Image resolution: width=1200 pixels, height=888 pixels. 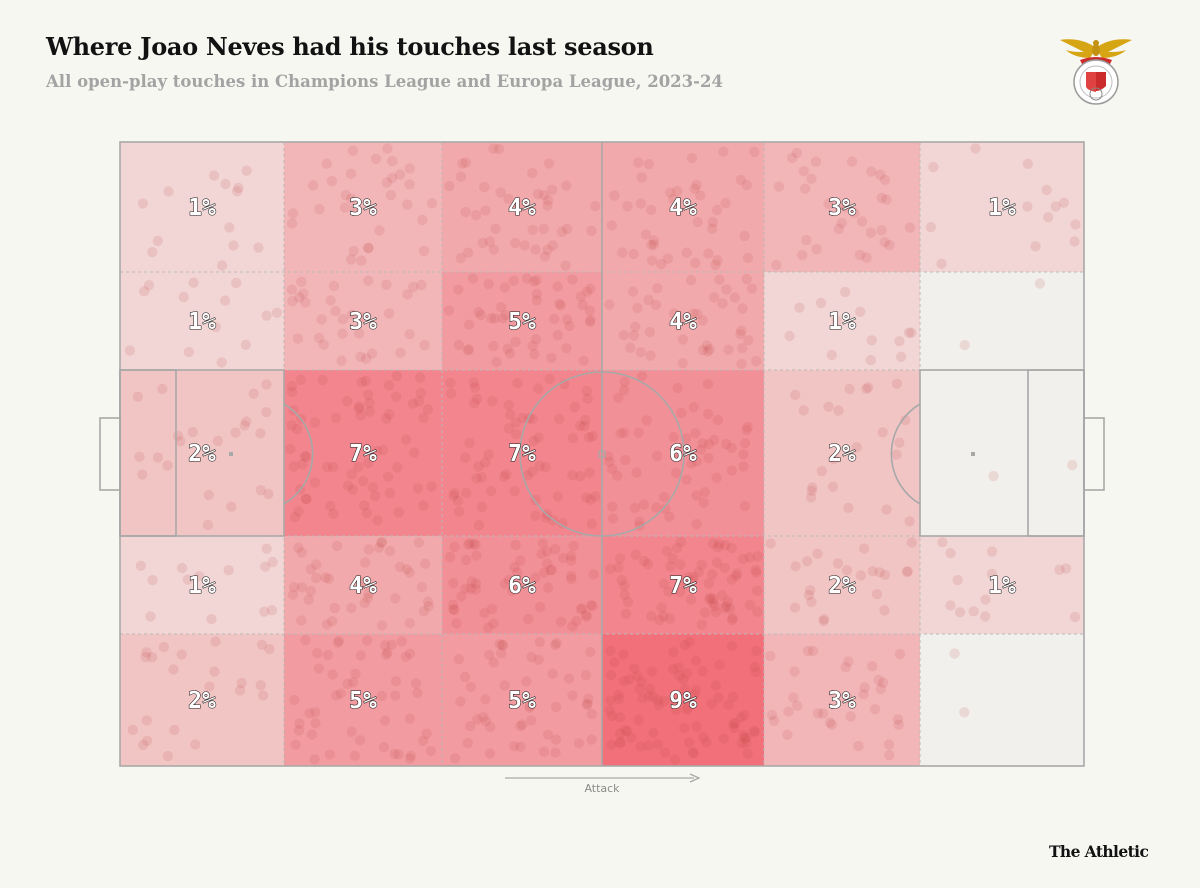 What do you see at coordinates (522, 585) in the screenshot?
I see `zone-r4-c3` at bounding box center [522, 585].